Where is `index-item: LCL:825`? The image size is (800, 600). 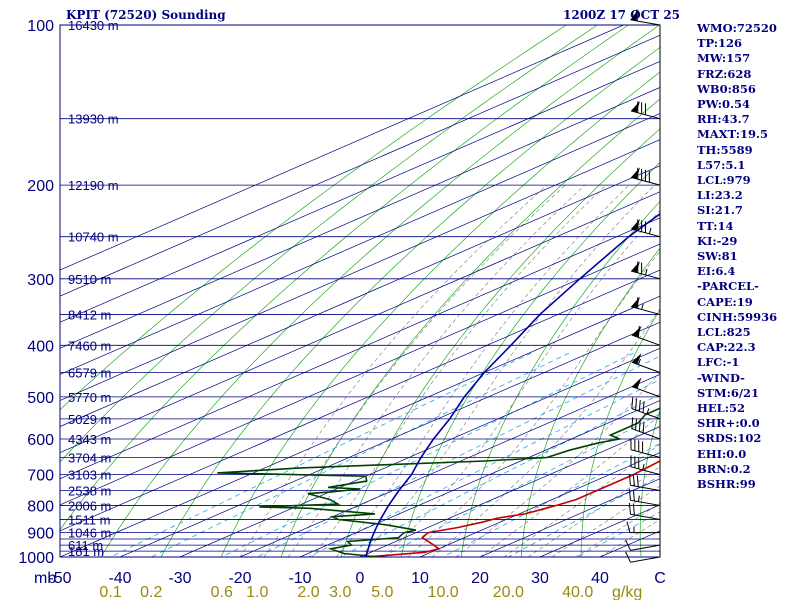 index-item: LCL:825 is located at coordinates (724, 332).